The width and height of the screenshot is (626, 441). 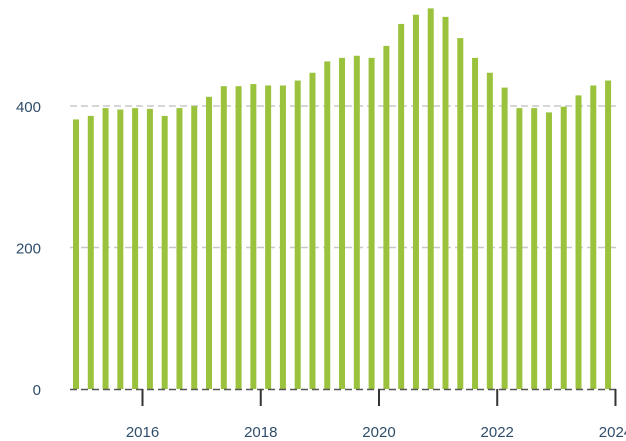 What do you see at coordinates (356, 222) in the screenshot?
I see `bar-2020-q1` at bounding box center [356, 222].